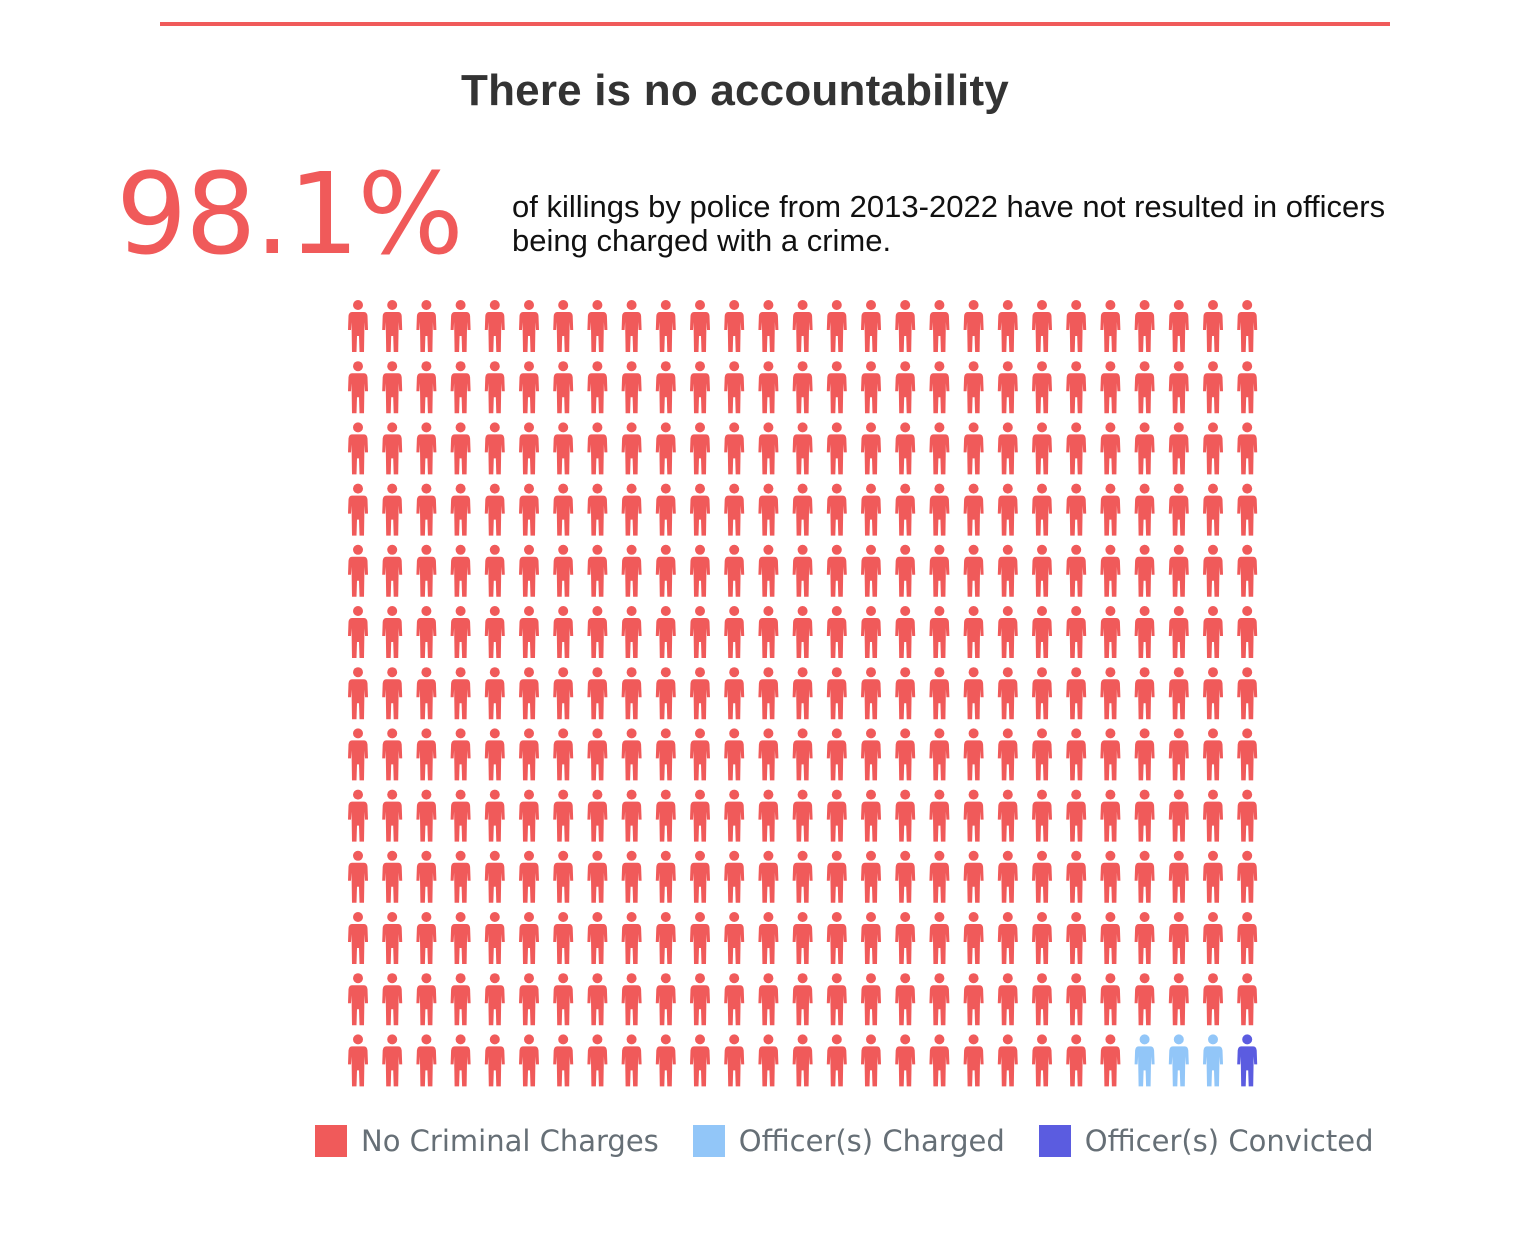 Image resolution: width=1528 pixels, height=1250 pixels. Describe the element at coordinates (775, 24) in the screenshot. I see `top-divider` at that location.